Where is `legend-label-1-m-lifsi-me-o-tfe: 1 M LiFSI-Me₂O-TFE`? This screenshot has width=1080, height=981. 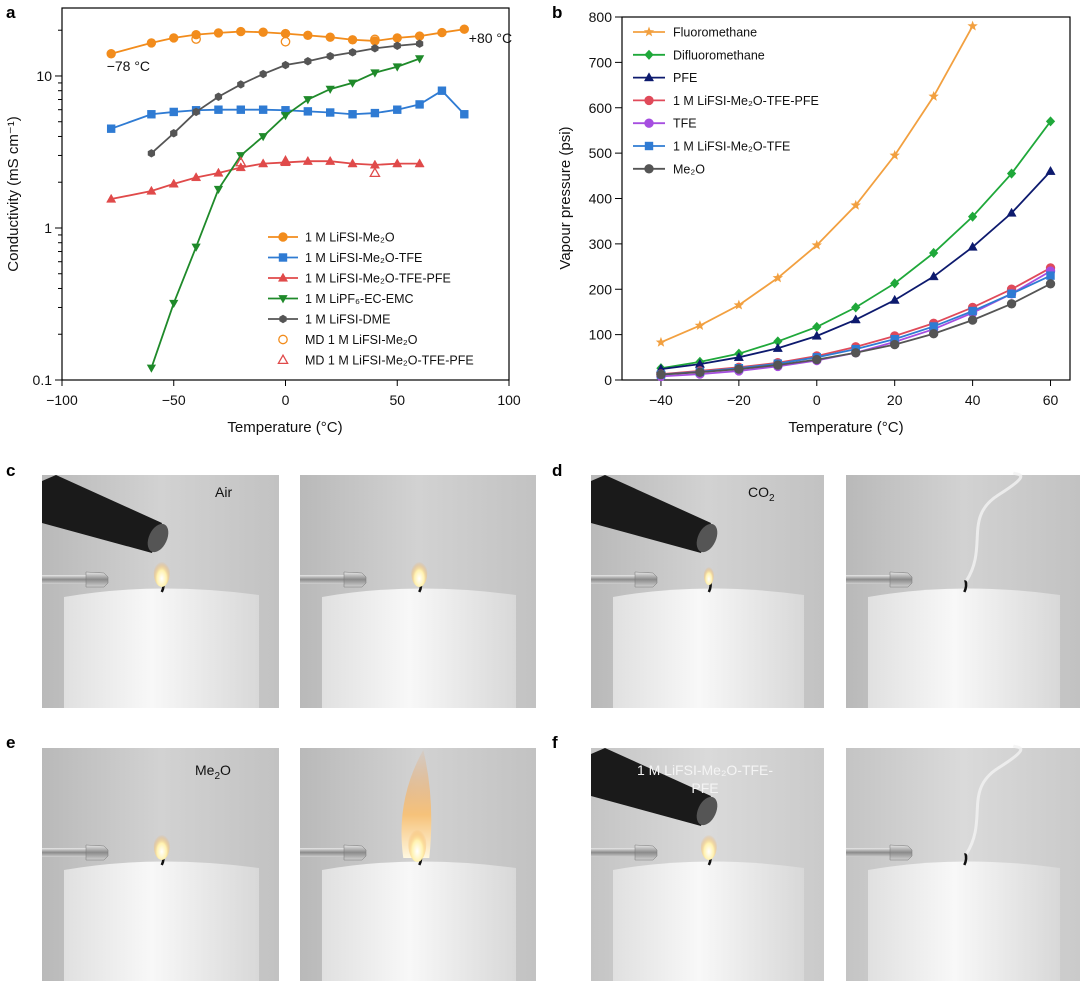 legend-label-1-m-lifsi-me-o-tfe: 1 M LiFSI-Me₂O-TFE is located at coordinates (363, 258).